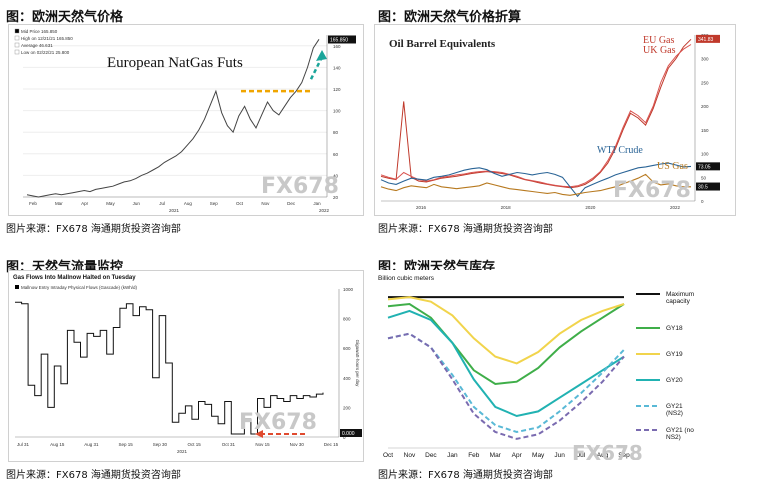  I want to click on x-tick-label: Dec 15, so click(331, 444).